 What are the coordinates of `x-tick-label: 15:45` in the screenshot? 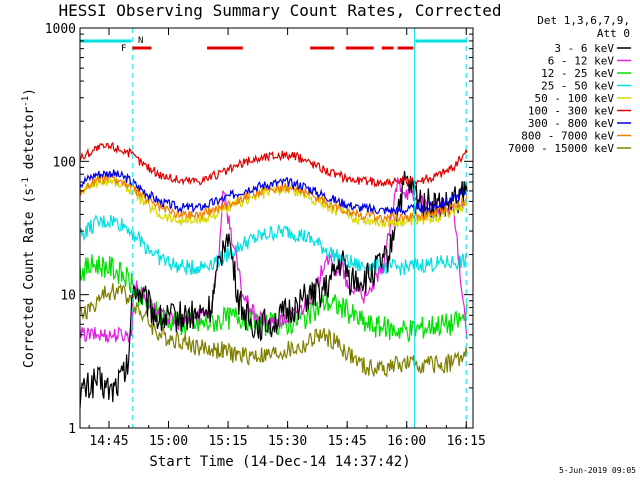 It's located at (347, 441).